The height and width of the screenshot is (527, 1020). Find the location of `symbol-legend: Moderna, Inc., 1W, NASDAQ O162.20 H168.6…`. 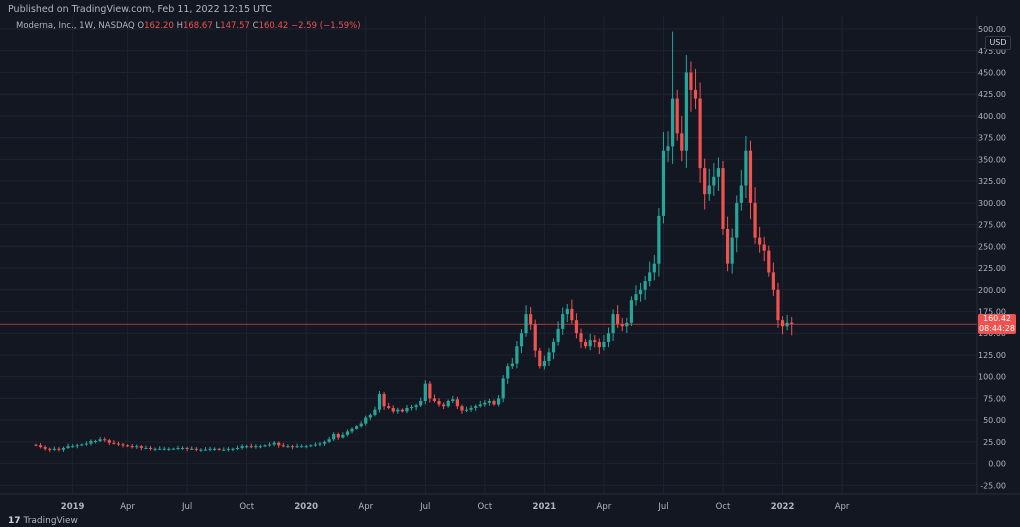

symbol-legend: Moderna, Inc., 1W, NASDAQ O162.20 H168.6… is located at coordinates (188, 26).